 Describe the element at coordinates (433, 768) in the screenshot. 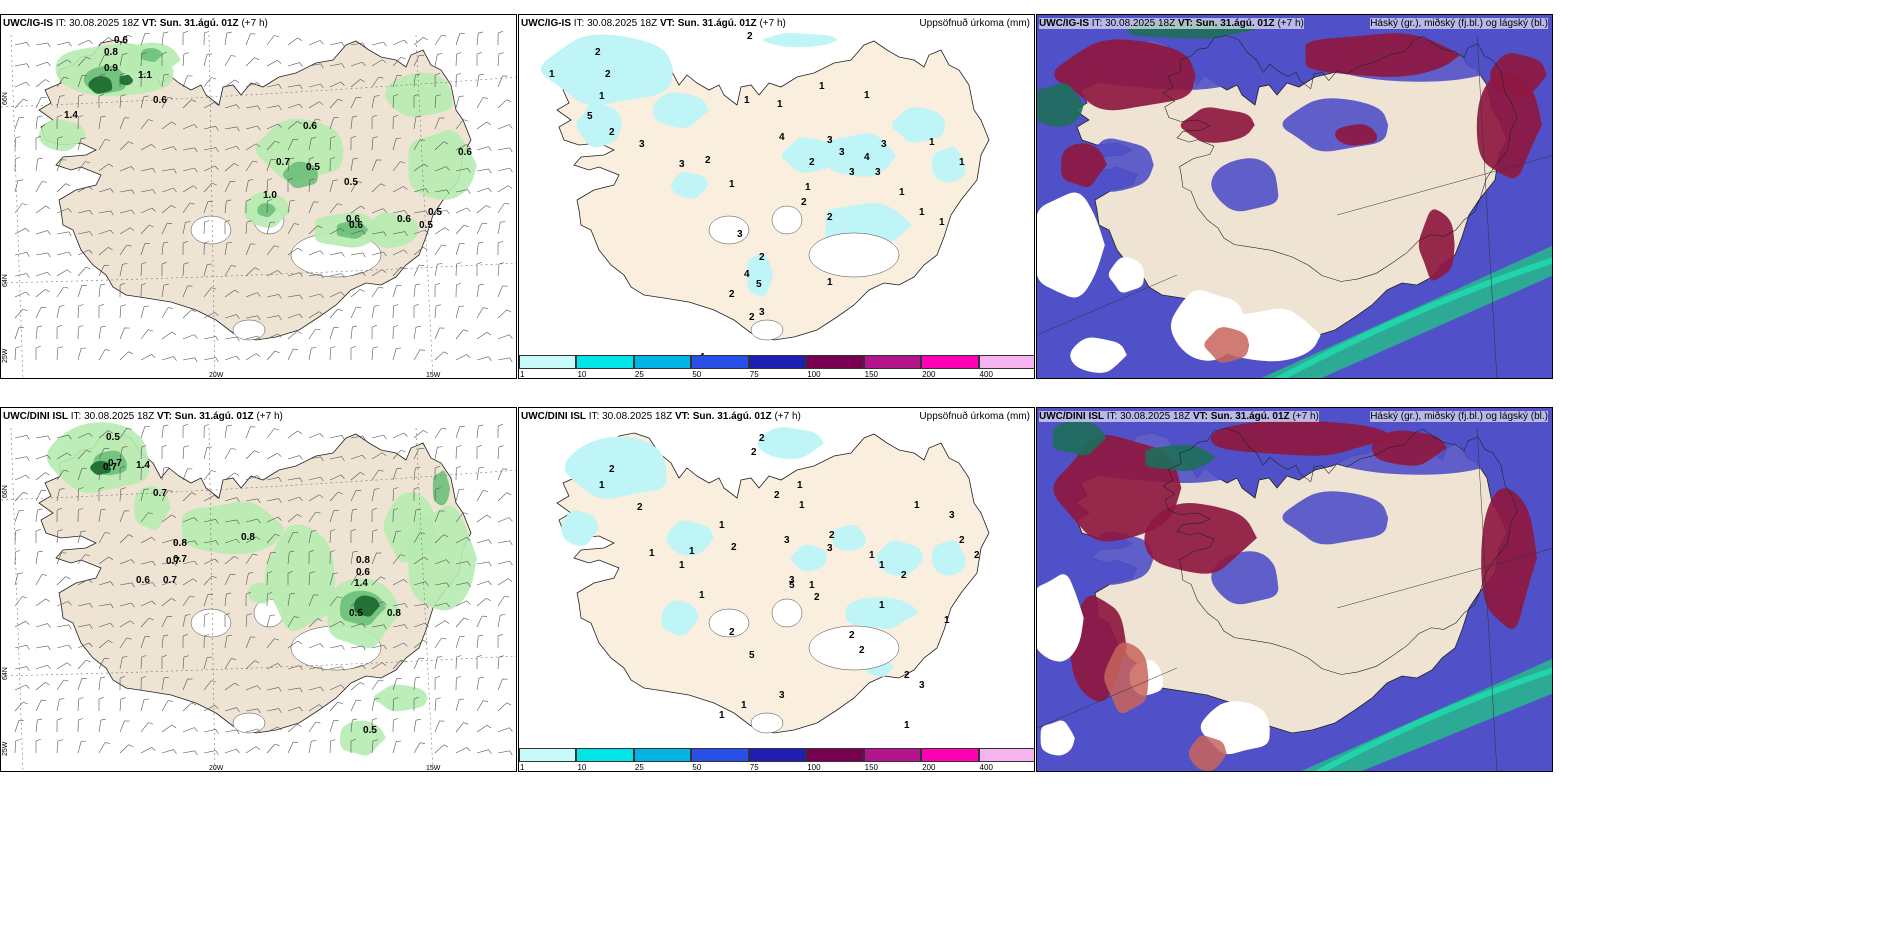

I see `axis-label: 15W` at that location.